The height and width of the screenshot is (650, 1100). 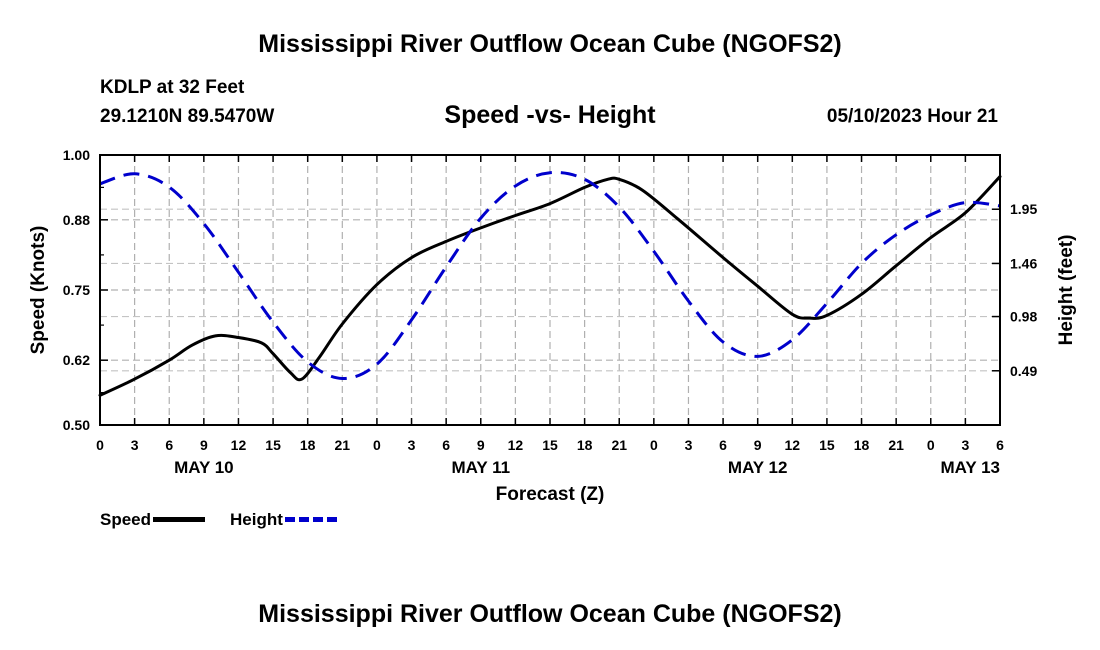 I want to click on x-axis-title: Forecast (Z), so click(x=550, y=494).